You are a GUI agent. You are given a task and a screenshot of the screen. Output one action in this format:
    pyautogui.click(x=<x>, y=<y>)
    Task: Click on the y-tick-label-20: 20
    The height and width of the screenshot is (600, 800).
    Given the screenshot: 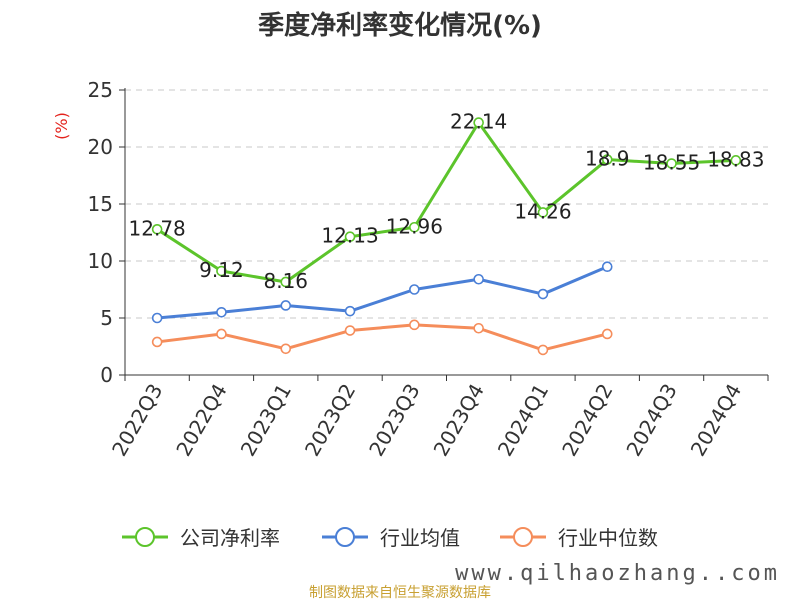 What is the action you would take?
    pyautogui.click(x=100, y=147)
    